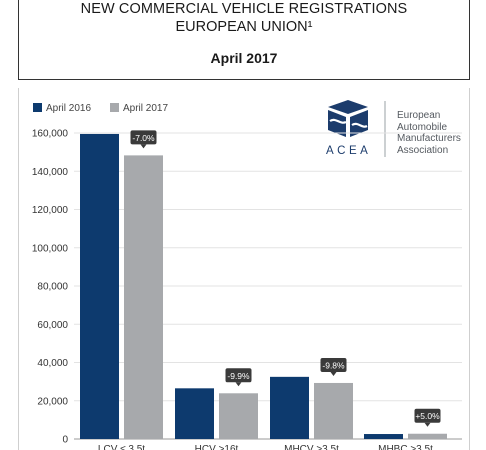 This screenshot has width=486, height=450. Describe the element at coordinates (348, 118) in the screenshot. I see `acea-cube-logo-icon` at that location.